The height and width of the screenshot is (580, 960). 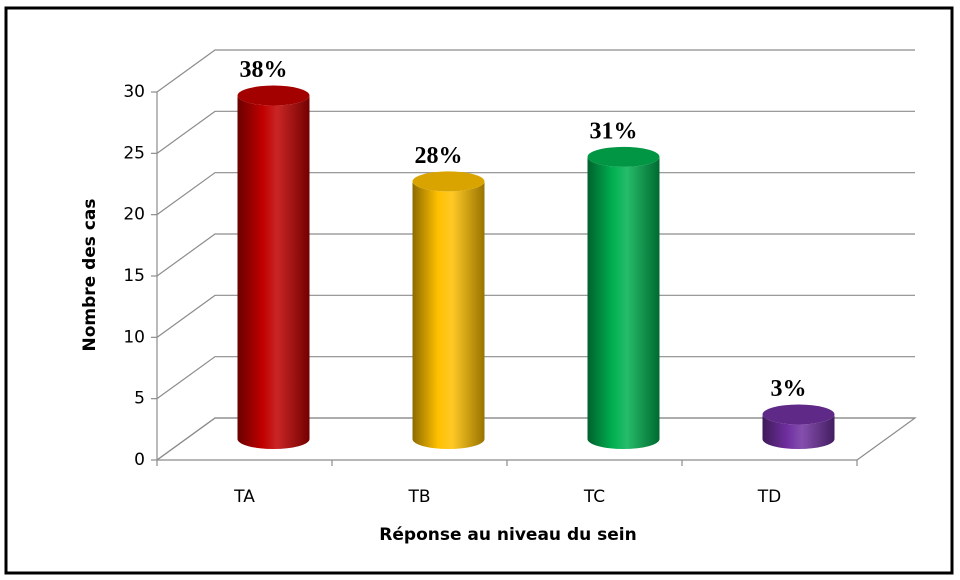 I want to click on x-tick-label: TD, so click(x=769, y=497).